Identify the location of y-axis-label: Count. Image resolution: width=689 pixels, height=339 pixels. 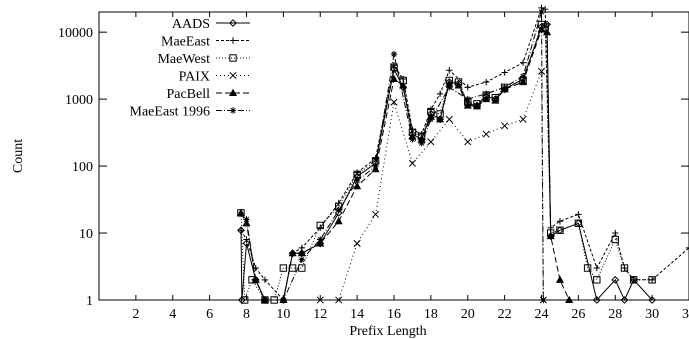
(18, 156).